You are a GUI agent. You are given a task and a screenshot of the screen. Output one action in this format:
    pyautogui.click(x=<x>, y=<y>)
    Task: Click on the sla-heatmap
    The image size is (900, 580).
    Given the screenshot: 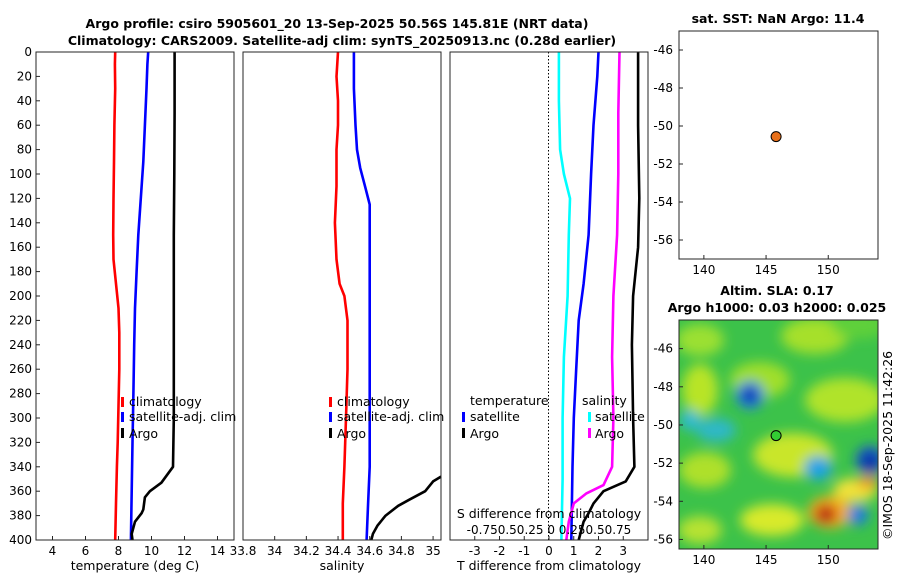 What is the action you would take?
    pyautogui.click(x=778, y=434)
    